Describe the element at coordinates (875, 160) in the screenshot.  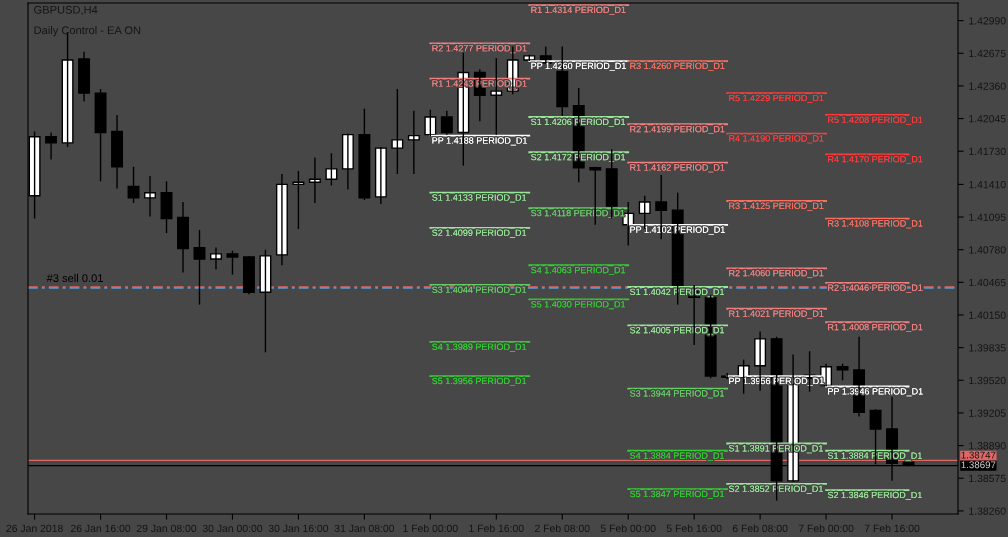
I see `series-label: R4 1.4170 PERIOD_D1` at that location.